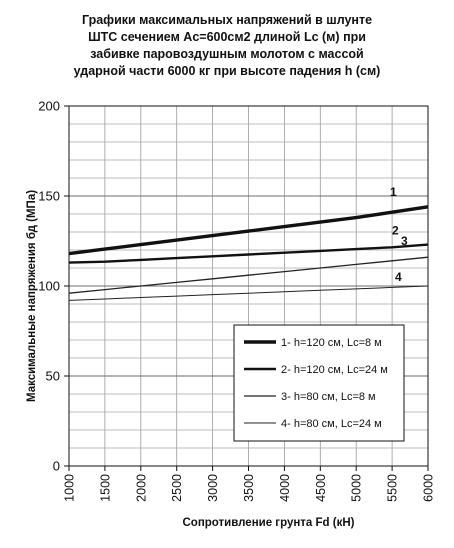 This screenshot has width=454, height=548. I want to click on x-tick-label: 6000, so click(429, 488).